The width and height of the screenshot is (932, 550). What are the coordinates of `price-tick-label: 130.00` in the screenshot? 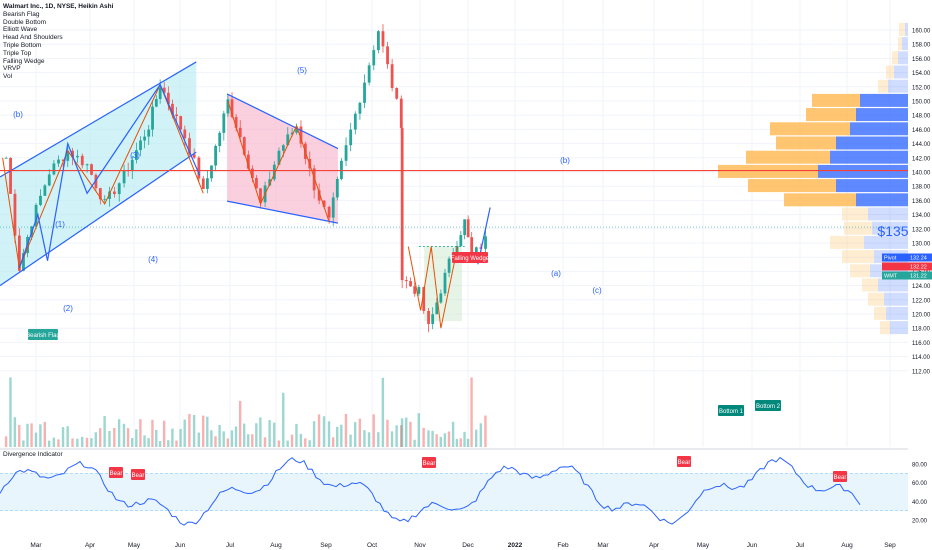 It's located at (921, 245).